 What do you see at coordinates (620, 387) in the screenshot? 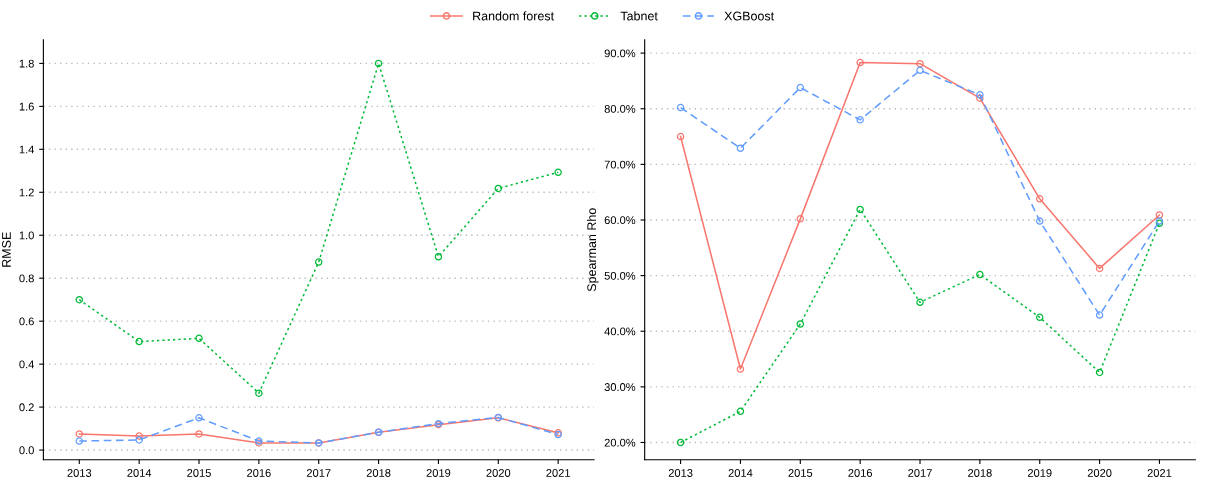
I see `y-tick-label: 30.0%` at bounding box center [620, 387].